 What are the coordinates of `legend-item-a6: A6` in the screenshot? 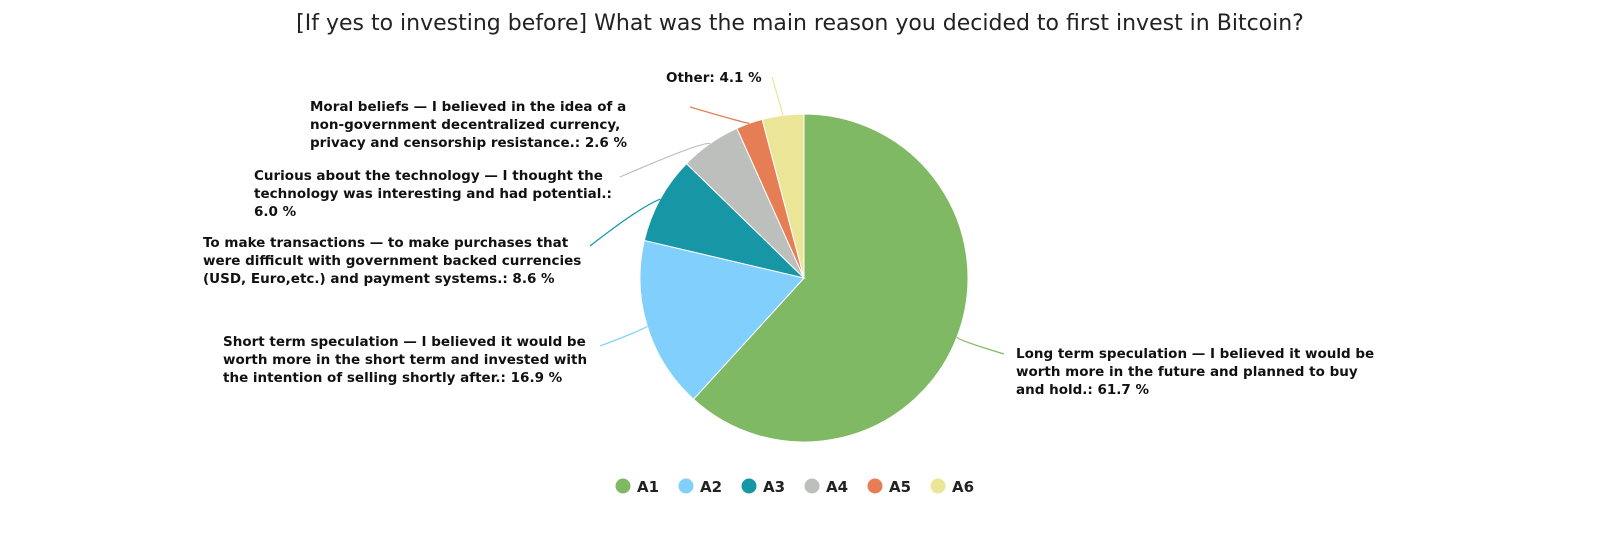 It's located at (952, 487).